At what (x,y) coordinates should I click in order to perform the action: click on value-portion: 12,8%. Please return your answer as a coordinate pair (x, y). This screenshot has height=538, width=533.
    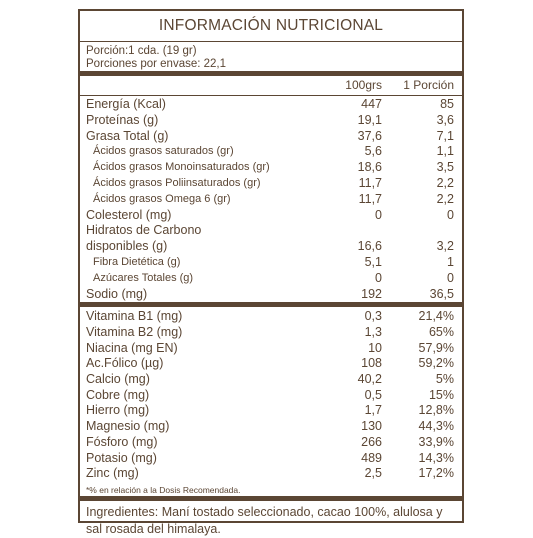
    Looking at the image, I should click on (436, 410).